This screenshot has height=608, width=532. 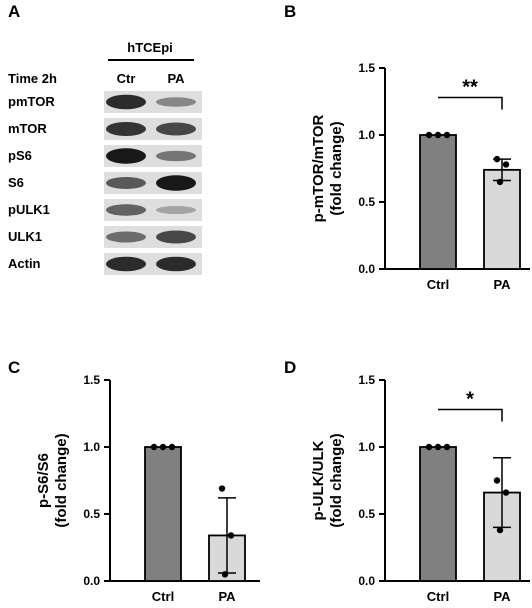 What do you see at coordinates (14, 367) in the screenshot?
I see `panel-label-c: C` at bounding box center [14, 367].